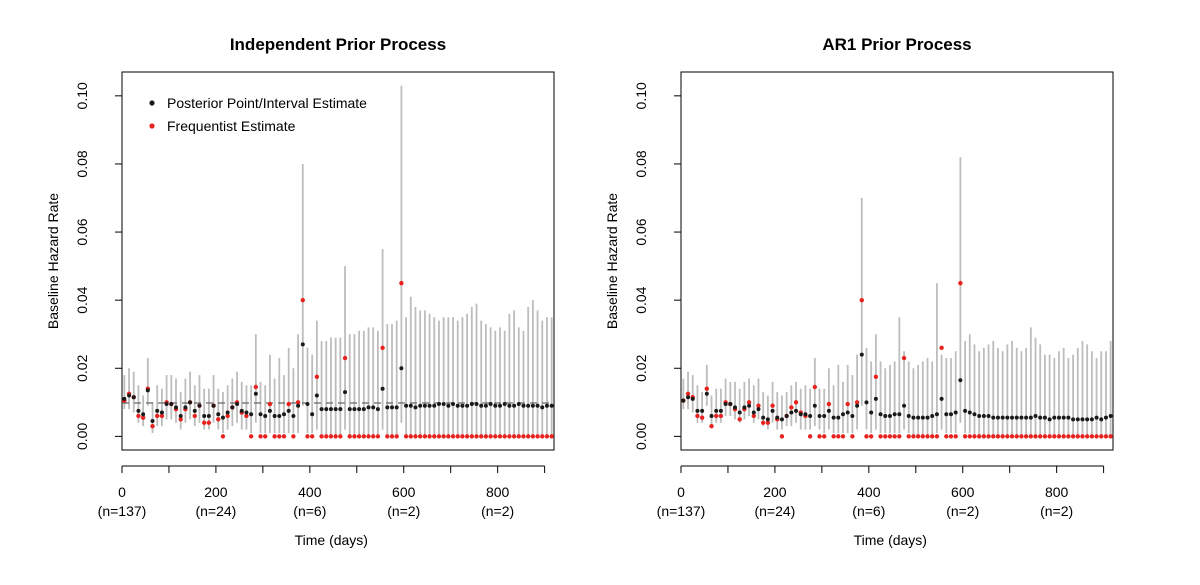 This screenshot has width=1200, height=585. Describe the element at coordinates (868, 511) in the screenshot. I see `x-tick-sublabel: (n=6)` at that location.